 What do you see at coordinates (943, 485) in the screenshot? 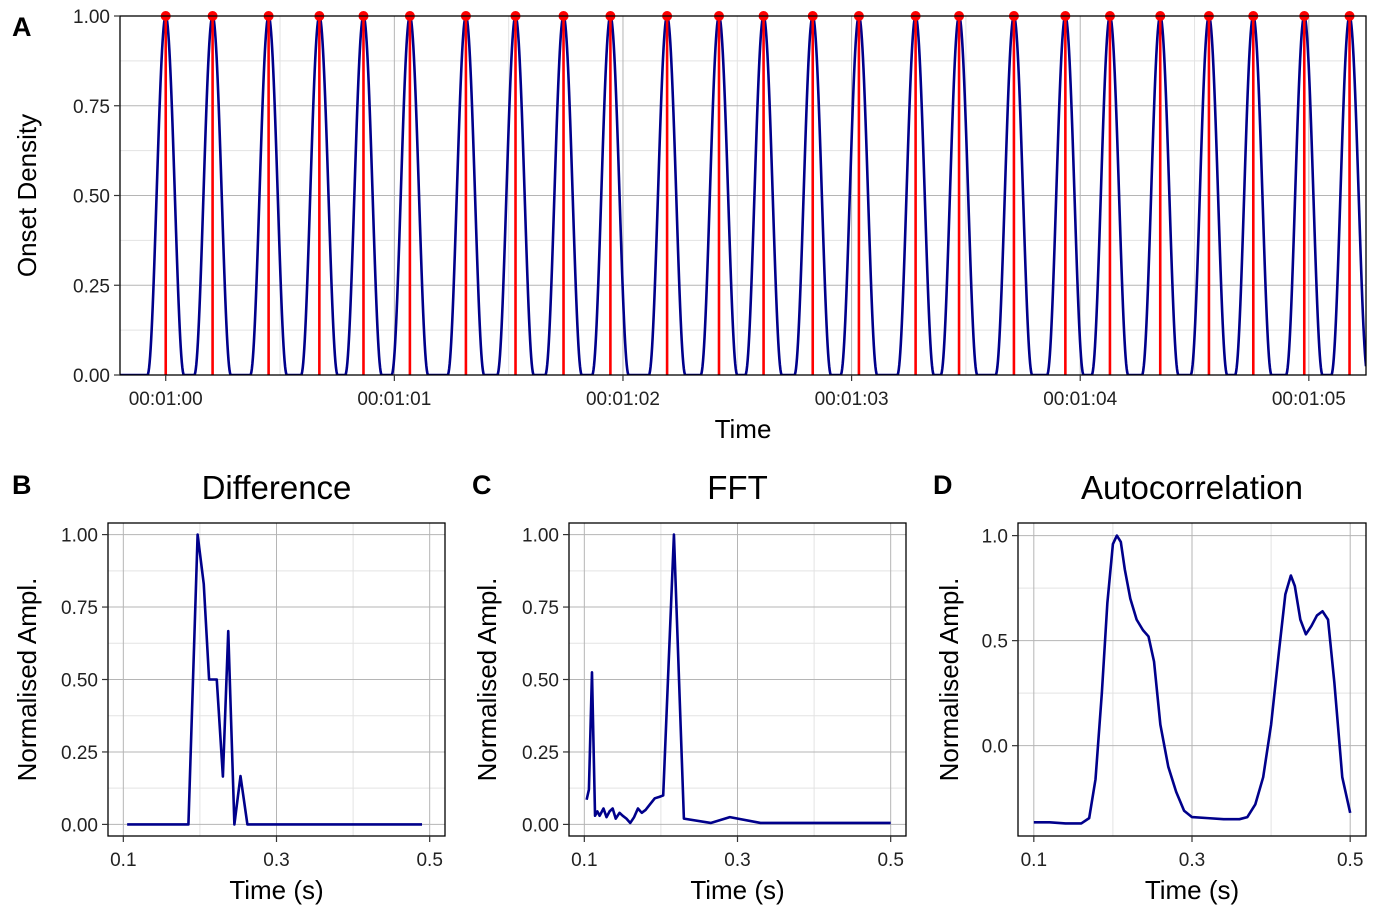
I see `panel-letter: D` at bounding box center [943, 485].